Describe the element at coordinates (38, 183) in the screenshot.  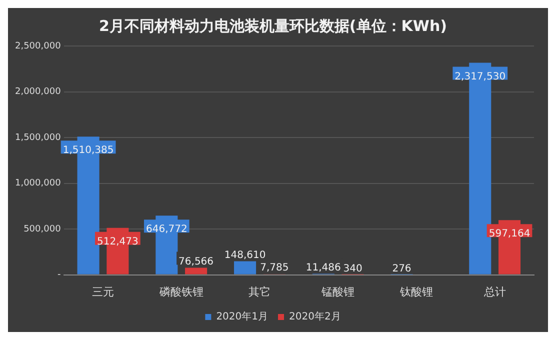
I see `y-tick-label: 1,000,000` at that location.